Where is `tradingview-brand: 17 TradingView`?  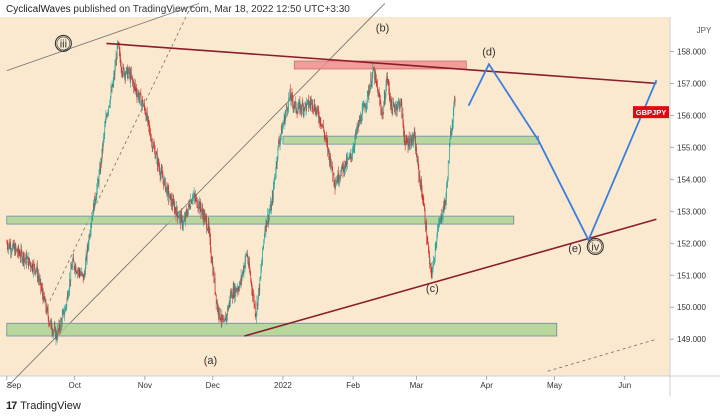
tradingview-brand: 17 TradingView is located at coordinates (43, 406).